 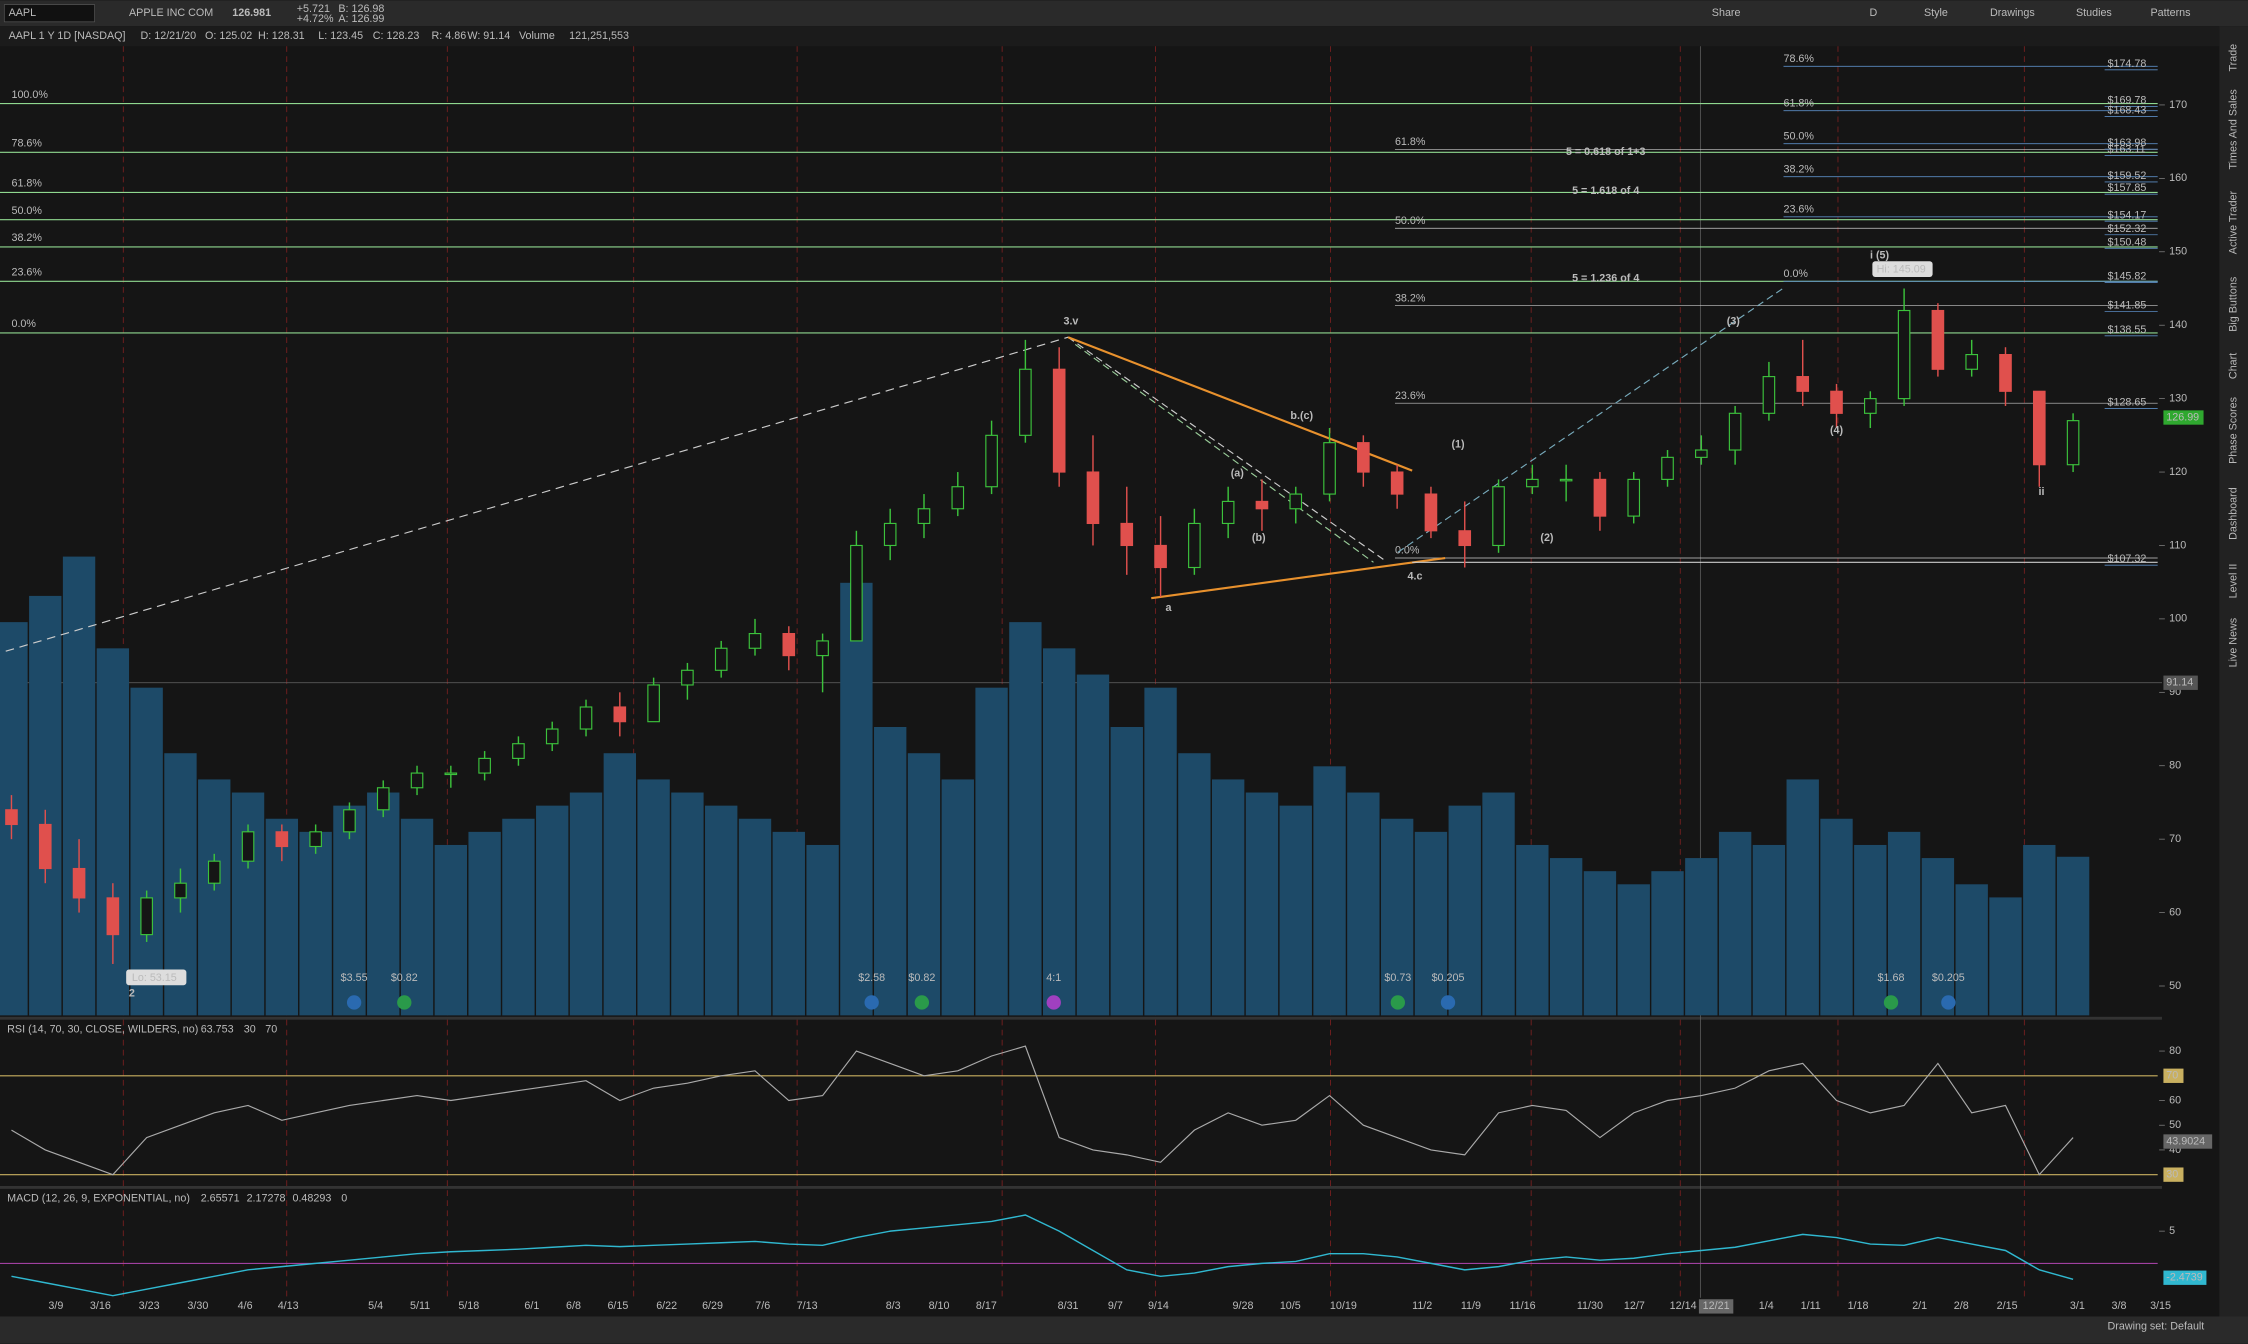 I want to click on side-tab: Level II, so click(x=2234, y=581).